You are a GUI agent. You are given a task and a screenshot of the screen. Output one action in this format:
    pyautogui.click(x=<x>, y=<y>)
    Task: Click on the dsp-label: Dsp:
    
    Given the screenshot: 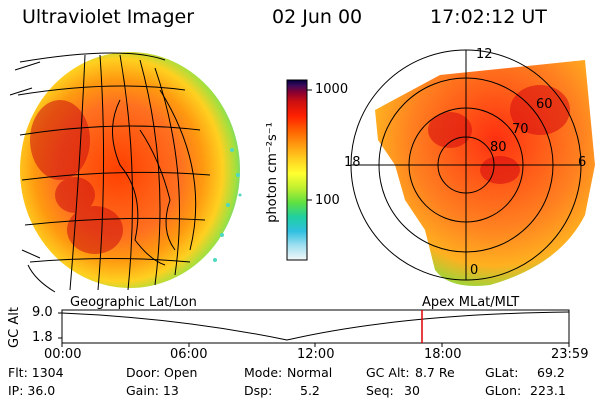 What is the action you would take?
    pyautogui.click(x=258, y=390)
    